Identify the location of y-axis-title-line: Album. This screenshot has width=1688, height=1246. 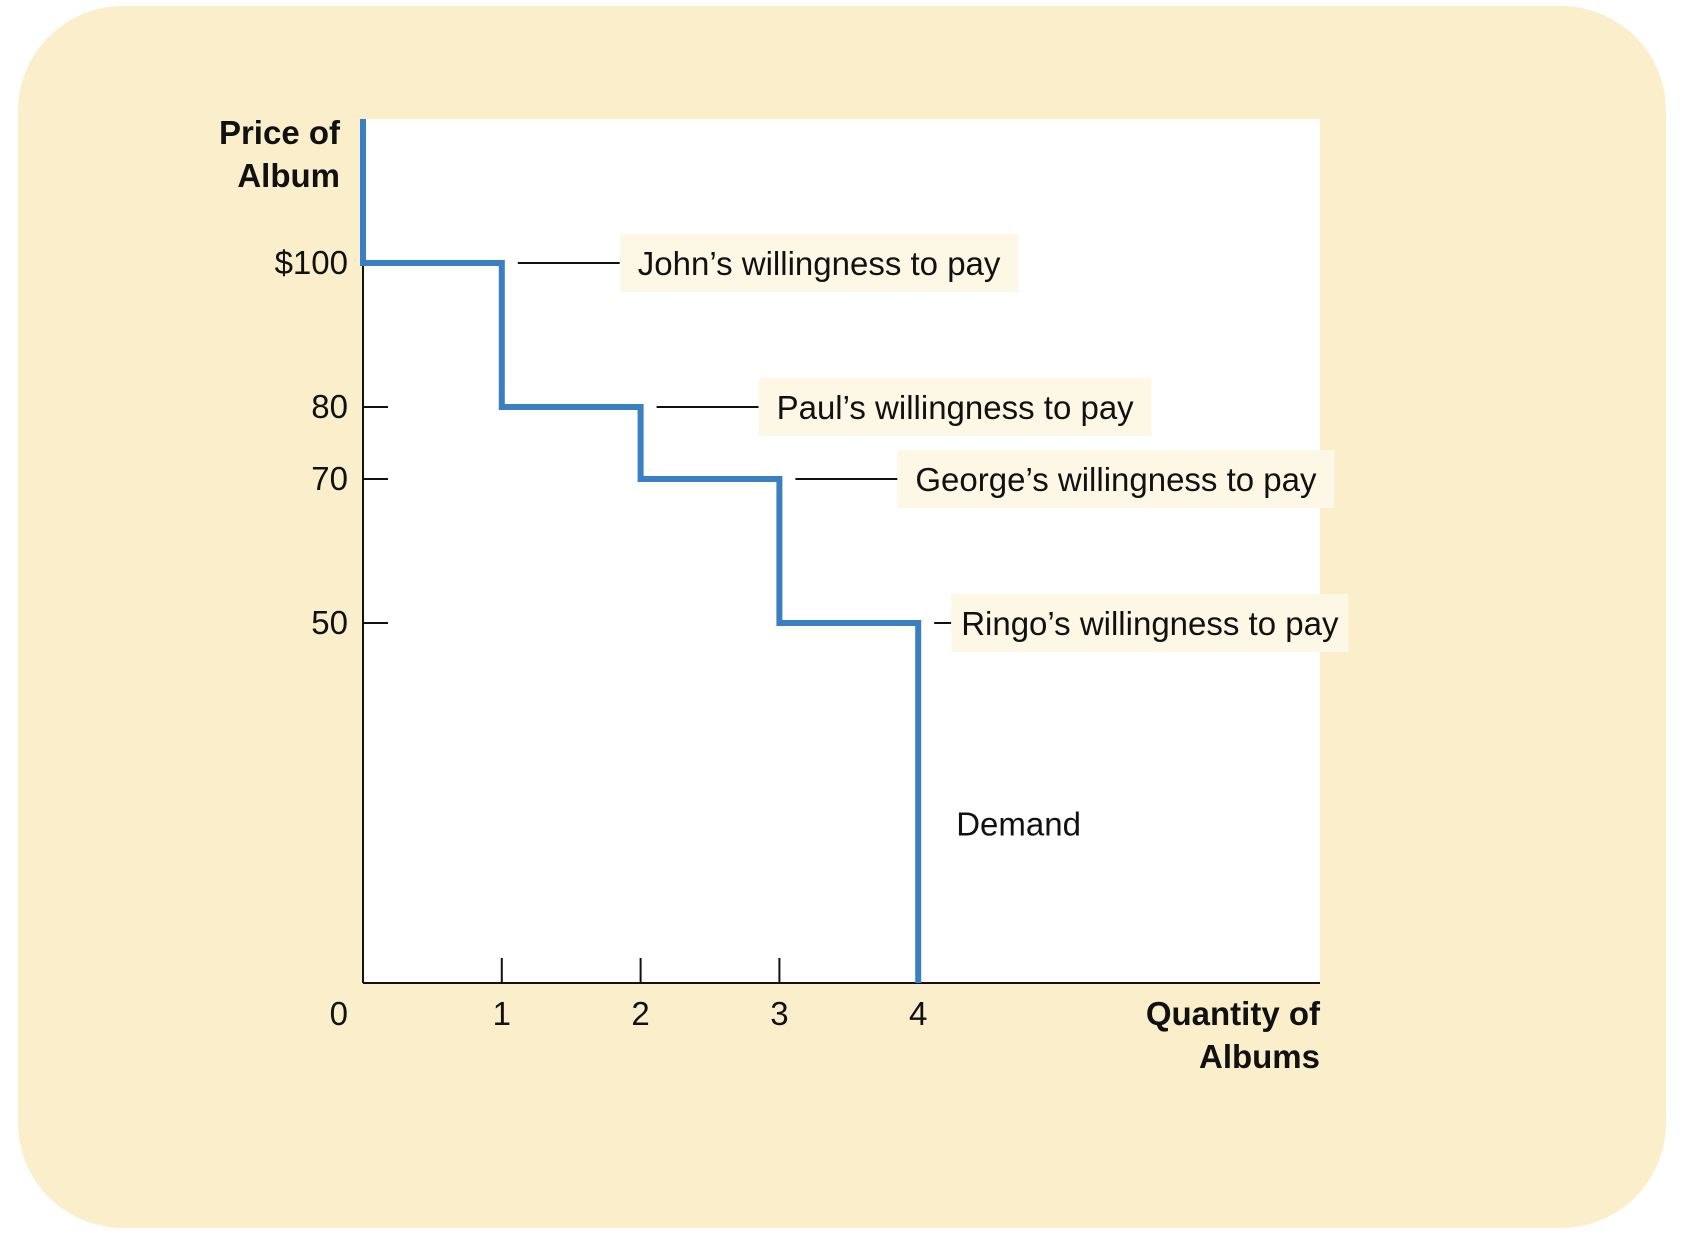
(288, 175).